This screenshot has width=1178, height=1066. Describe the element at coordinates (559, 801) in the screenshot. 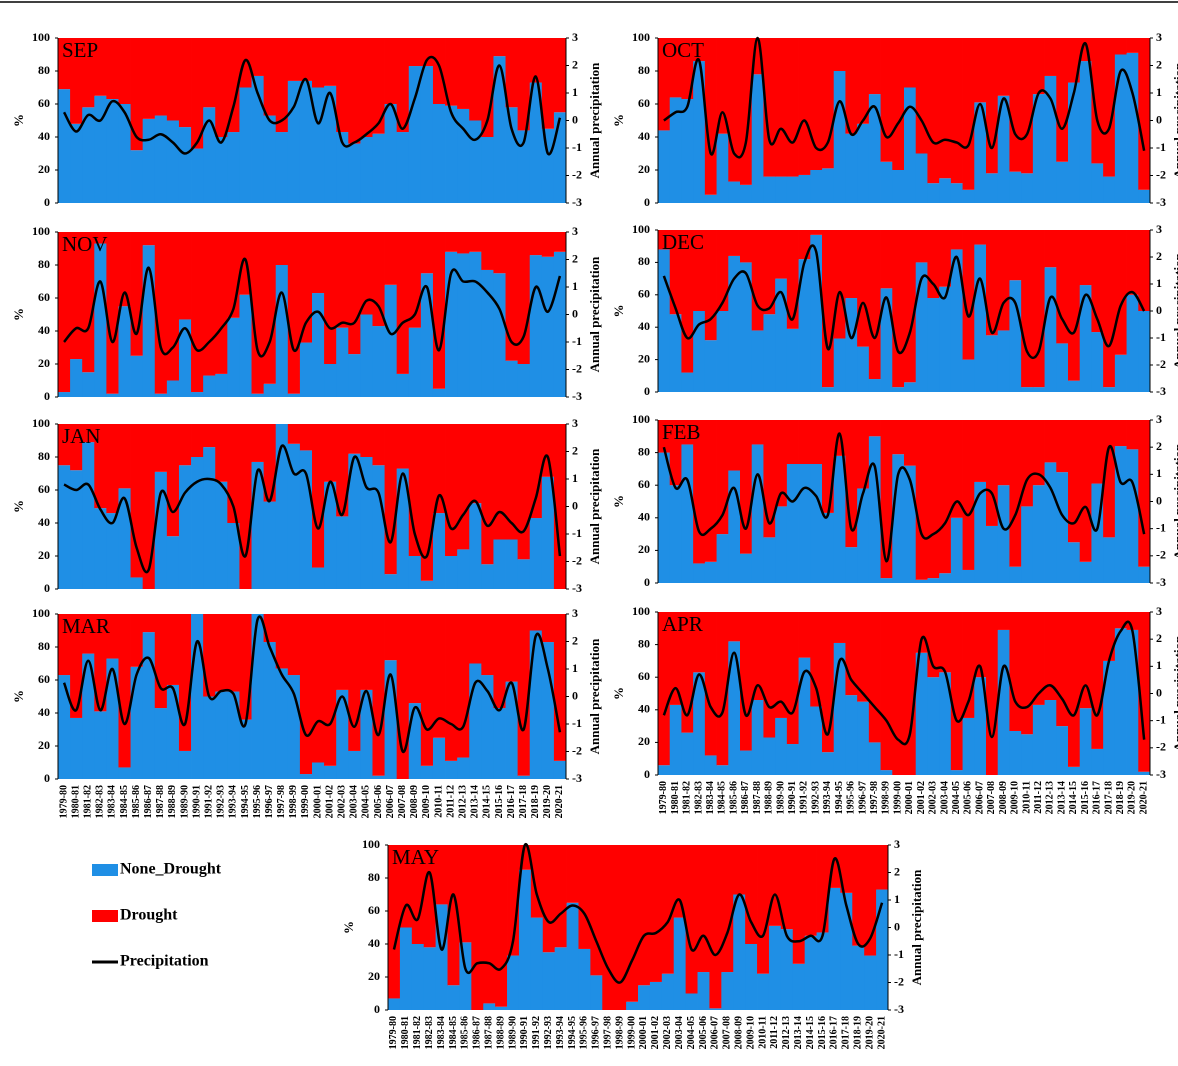

I see `x-tick-label: 2020-21` at that location.